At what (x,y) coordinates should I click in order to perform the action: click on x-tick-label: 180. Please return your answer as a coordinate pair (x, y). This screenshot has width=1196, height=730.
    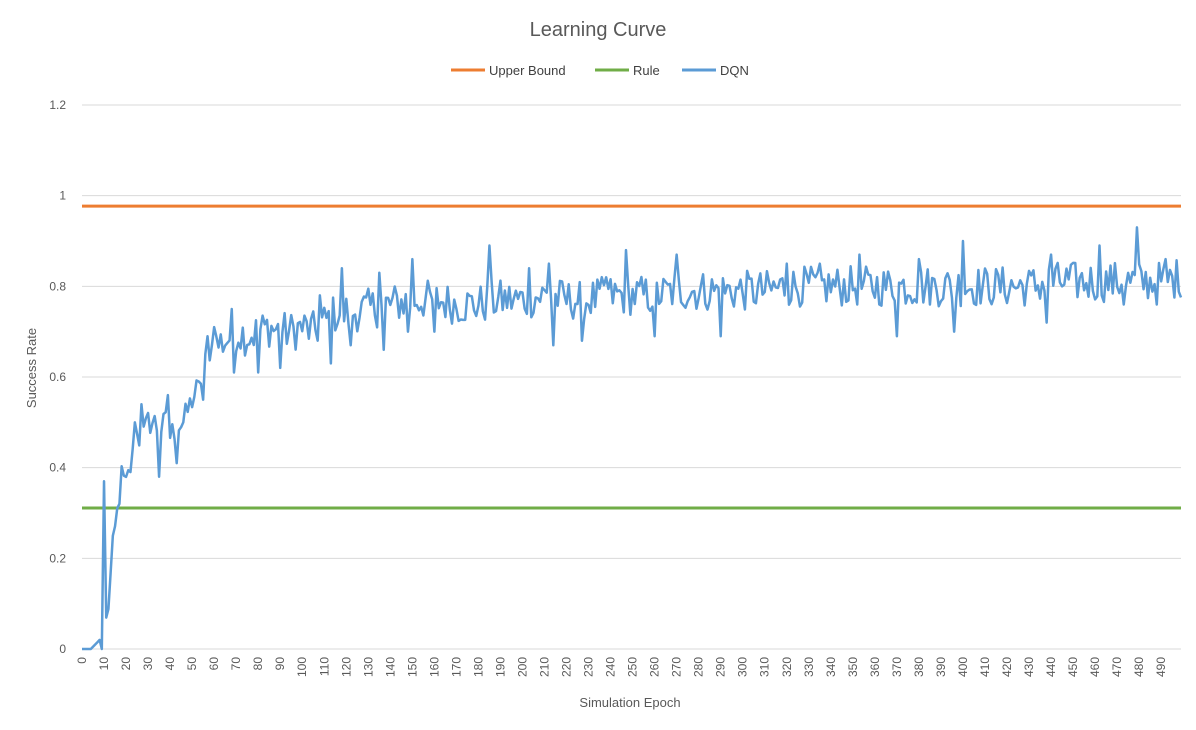
    Looking at the image, I should click on (478, 667).